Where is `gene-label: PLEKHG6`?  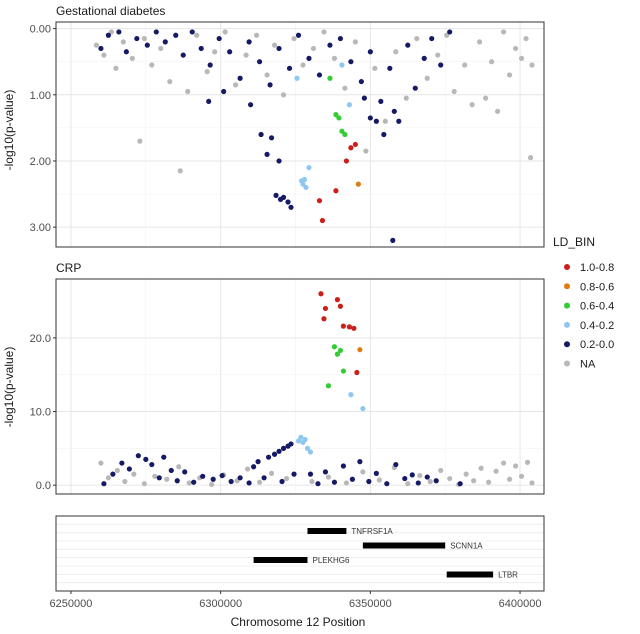 gene-label: PLEKHG6 is located at coordinates (330, 560).